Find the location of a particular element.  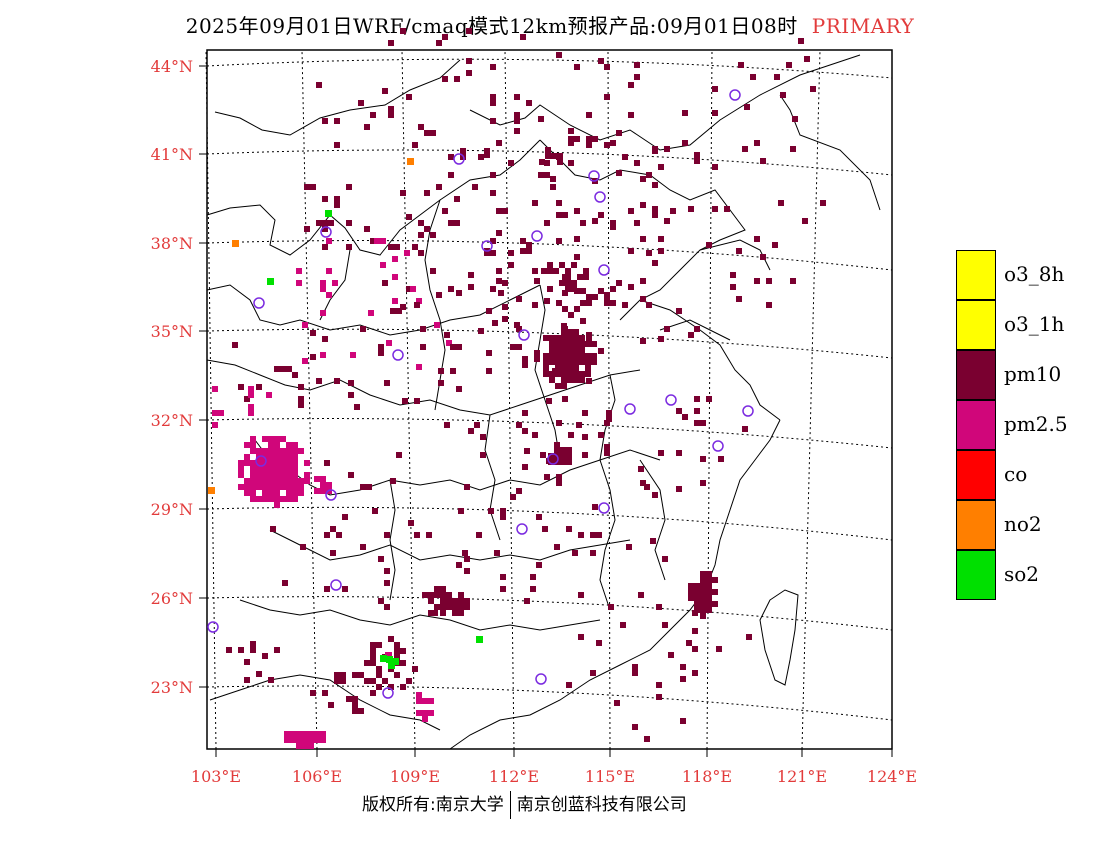

legend-item: pm2.5 is located at coordinates (1012, 424).